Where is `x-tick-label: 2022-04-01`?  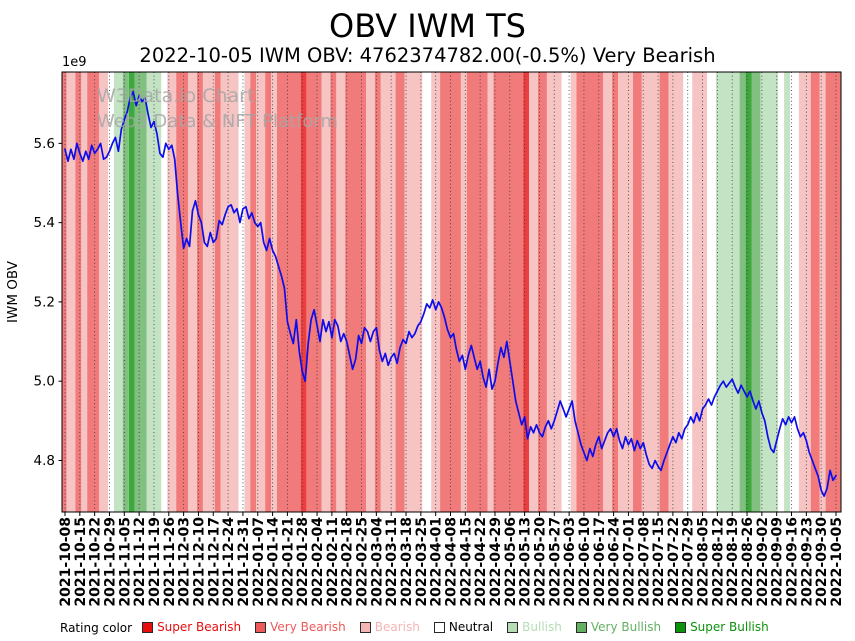 x-tick-label: 2022-04-01 is located at coordinates (437, 562).